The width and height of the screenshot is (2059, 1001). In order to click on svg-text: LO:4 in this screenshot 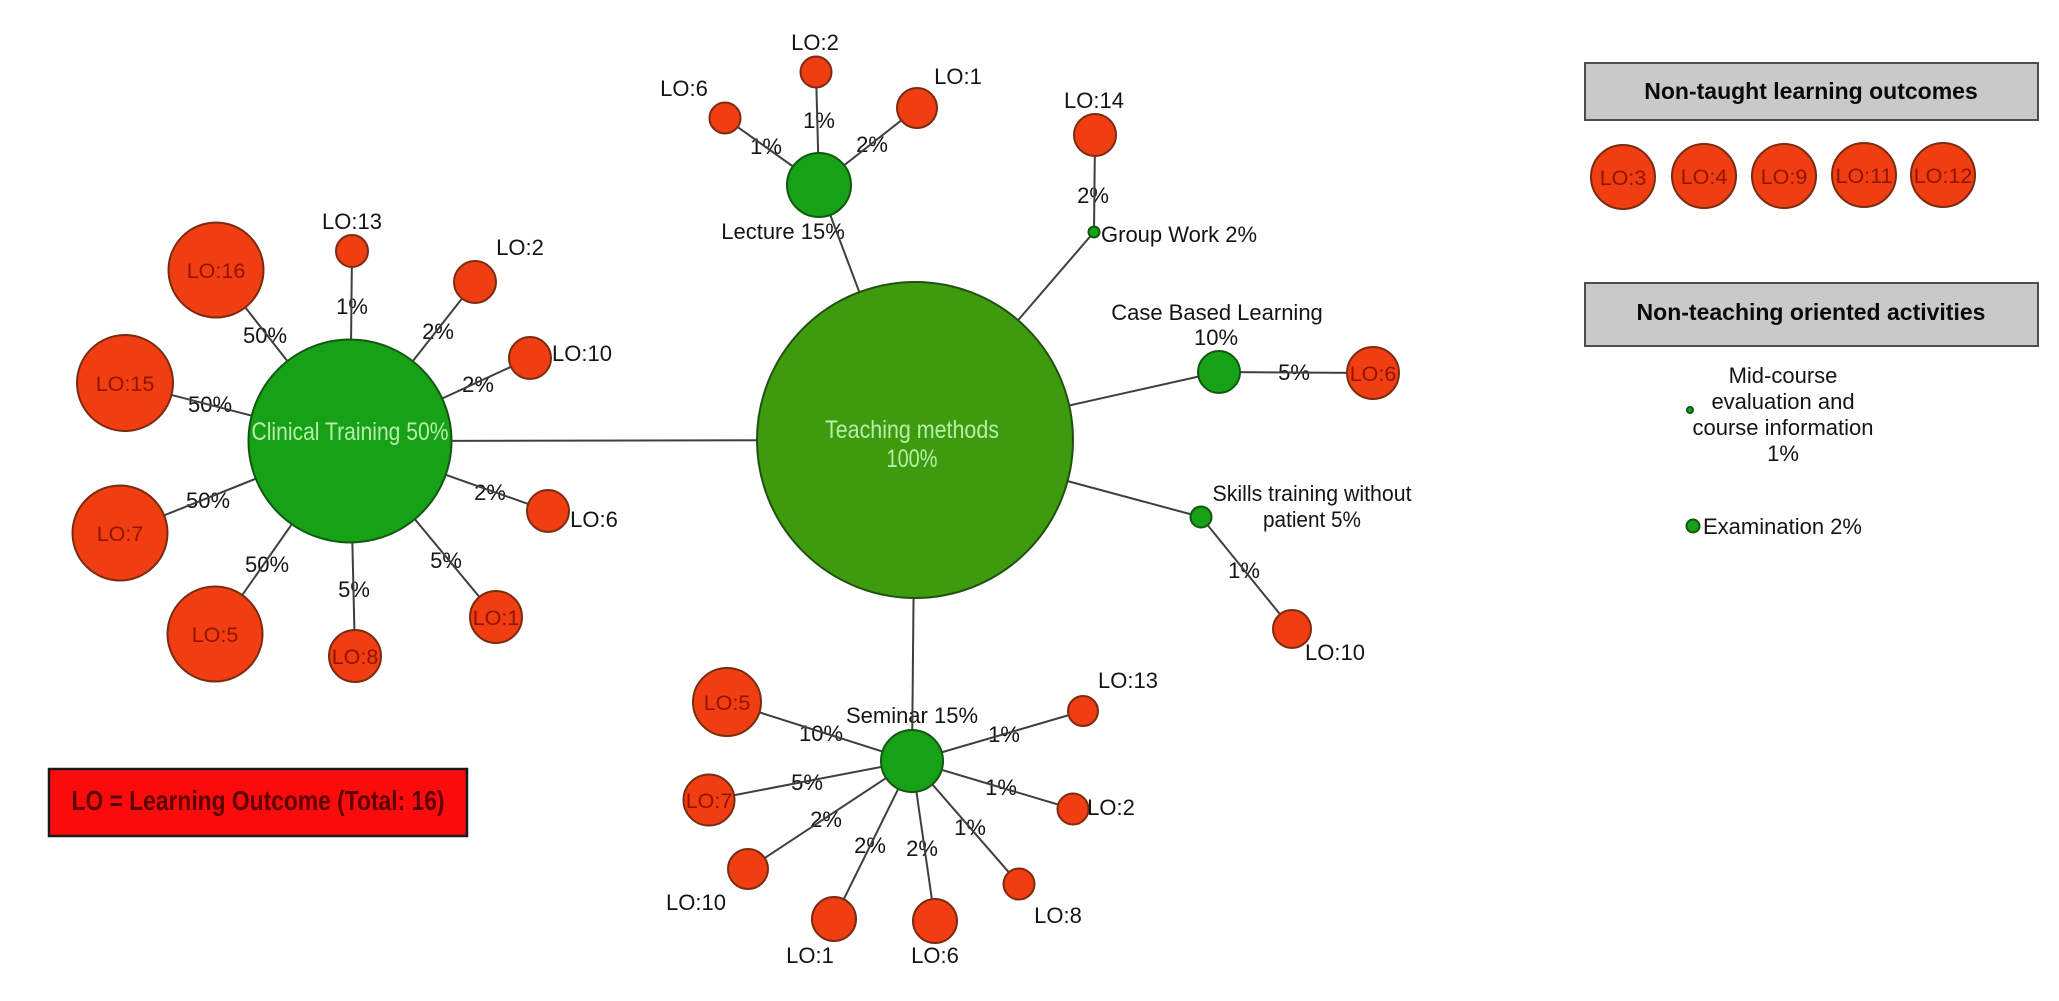, I will do `click(1704, 177)`.